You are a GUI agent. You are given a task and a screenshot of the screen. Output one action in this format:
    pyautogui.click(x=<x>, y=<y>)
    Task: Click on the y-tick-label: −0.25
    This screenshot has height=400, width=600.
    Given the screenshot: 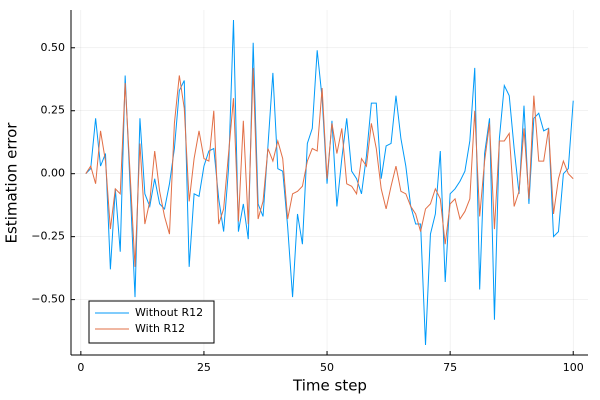 What is the action you would take?
    pyautogui.click(x=48, y=236)
    